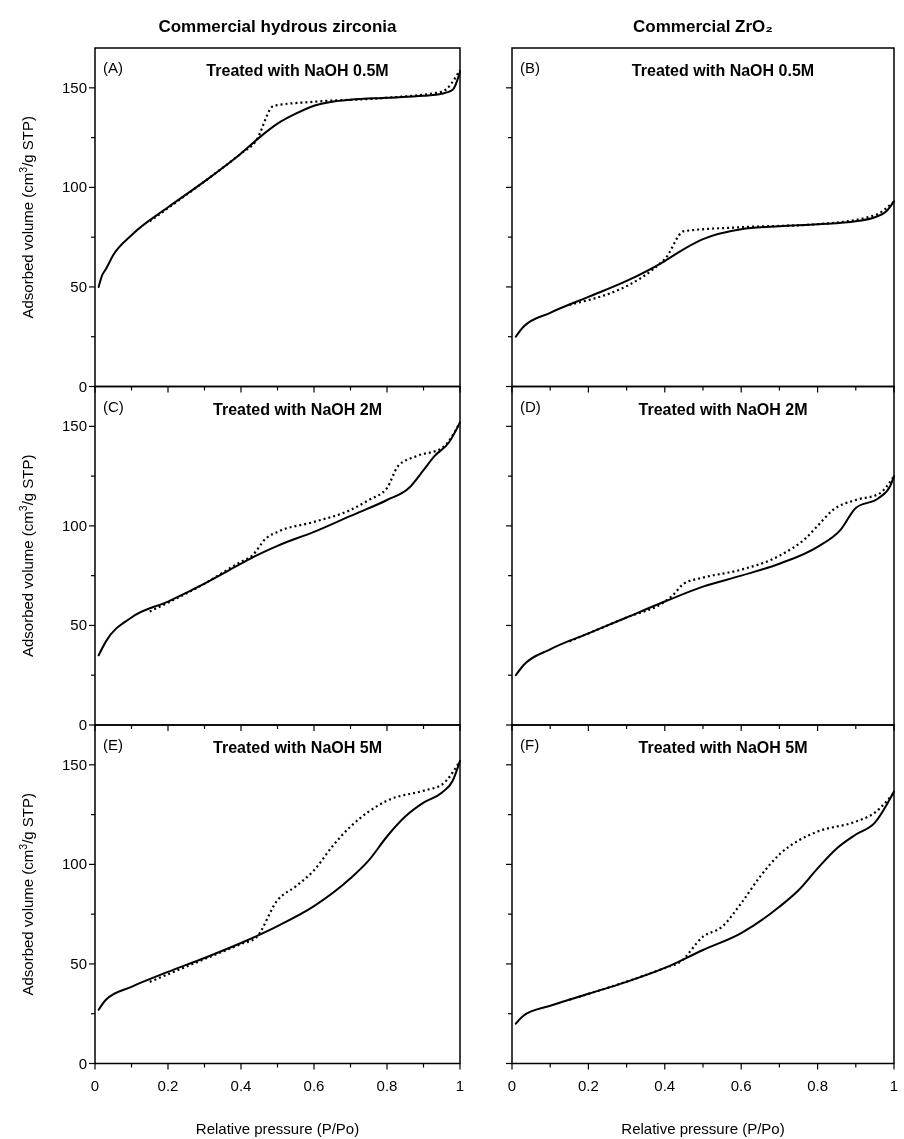 This screenshot has height=1139, width=904. Describe the element at coordinates (113, 744) in the screenshot. I see `annotation: (E)` at that location.